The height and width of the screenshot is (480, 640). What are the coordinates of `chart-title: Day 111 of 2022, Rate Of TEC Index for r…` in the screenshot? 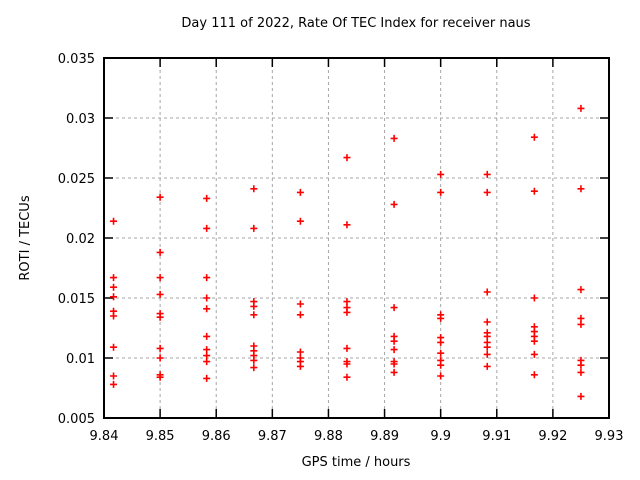 It's located at (355, 23).